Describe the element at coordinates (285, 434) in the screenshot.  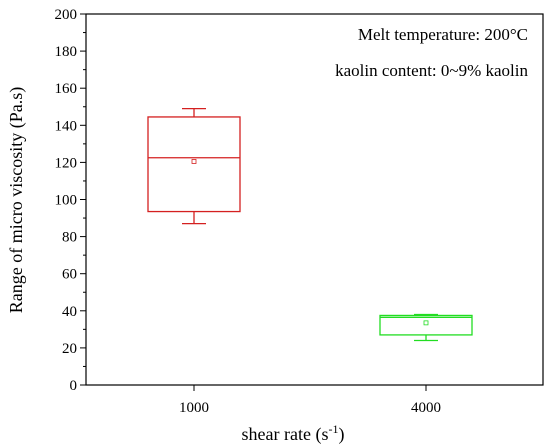
I see `x-axis-title-main: shear rate (s` at that location.